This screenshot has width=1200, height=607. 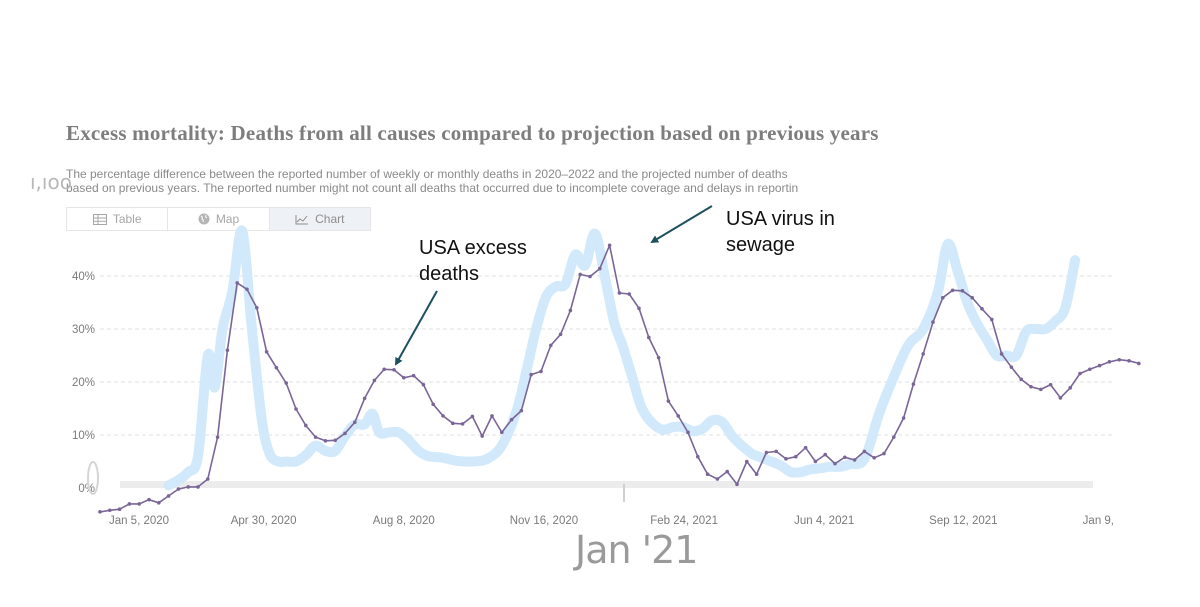 What do you see at coordinates (404, 521) in the screenshot?
I see `x-tick-label: Aug 8, 2020` at bounding box center [404, 521].